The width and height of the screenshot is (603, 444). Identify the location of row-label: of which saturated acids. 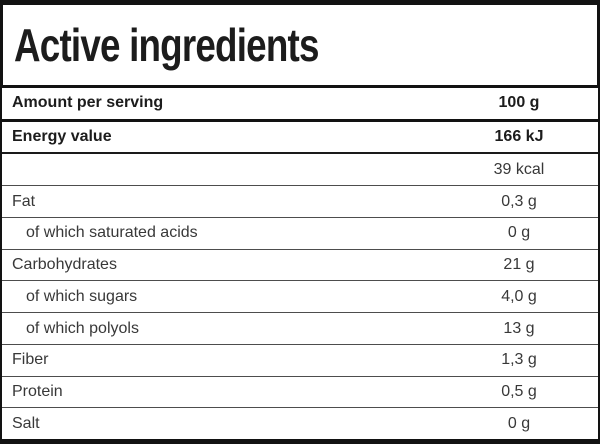
(112, 233).